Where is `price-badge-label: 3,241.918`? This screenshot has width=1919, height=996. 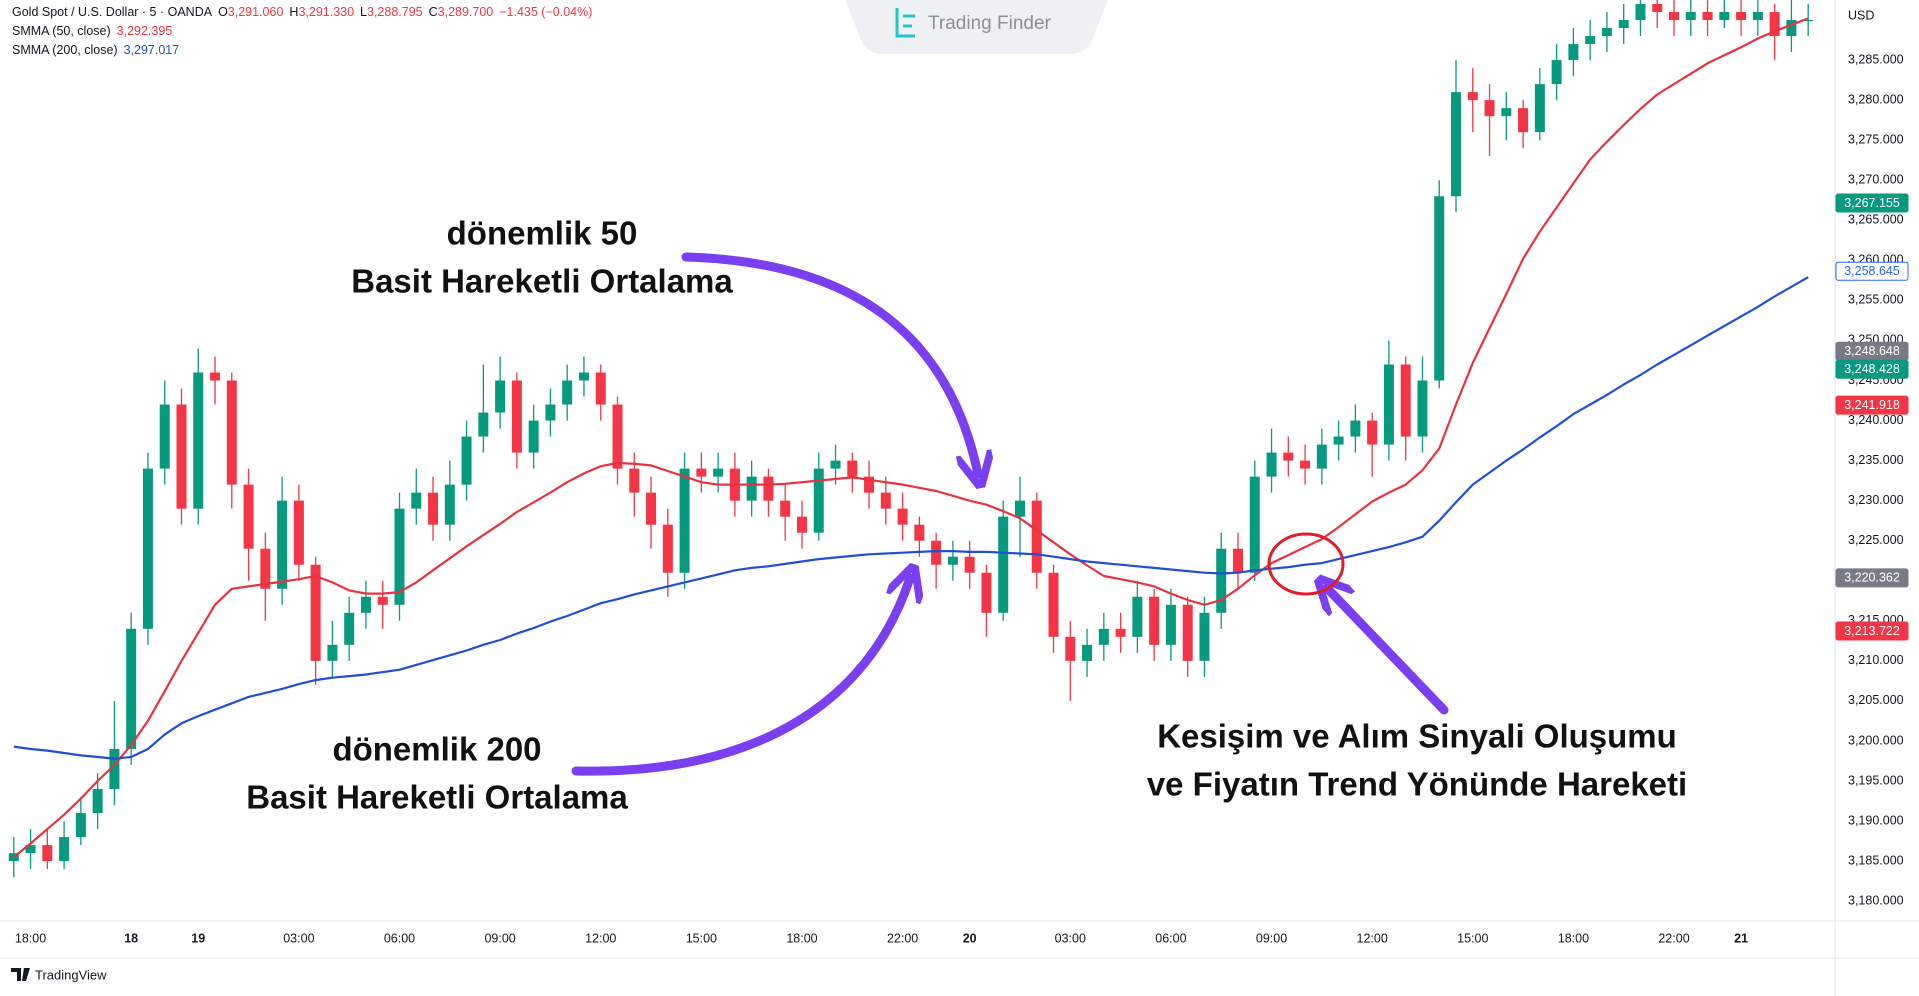
price-badge-label: 3,241.918 is located at coordinates (1872, 405).